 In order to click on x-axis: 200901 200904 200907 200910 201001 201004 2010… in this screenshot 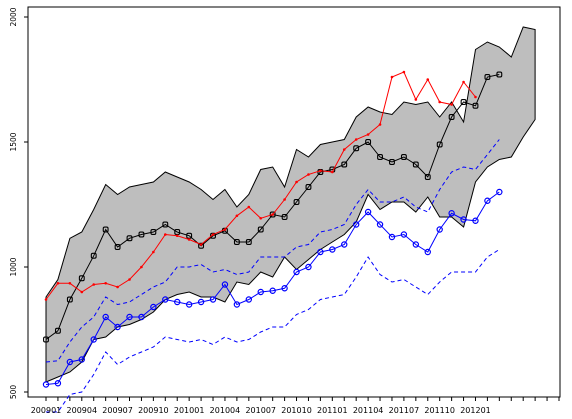, I will do `click(295, 406)`.